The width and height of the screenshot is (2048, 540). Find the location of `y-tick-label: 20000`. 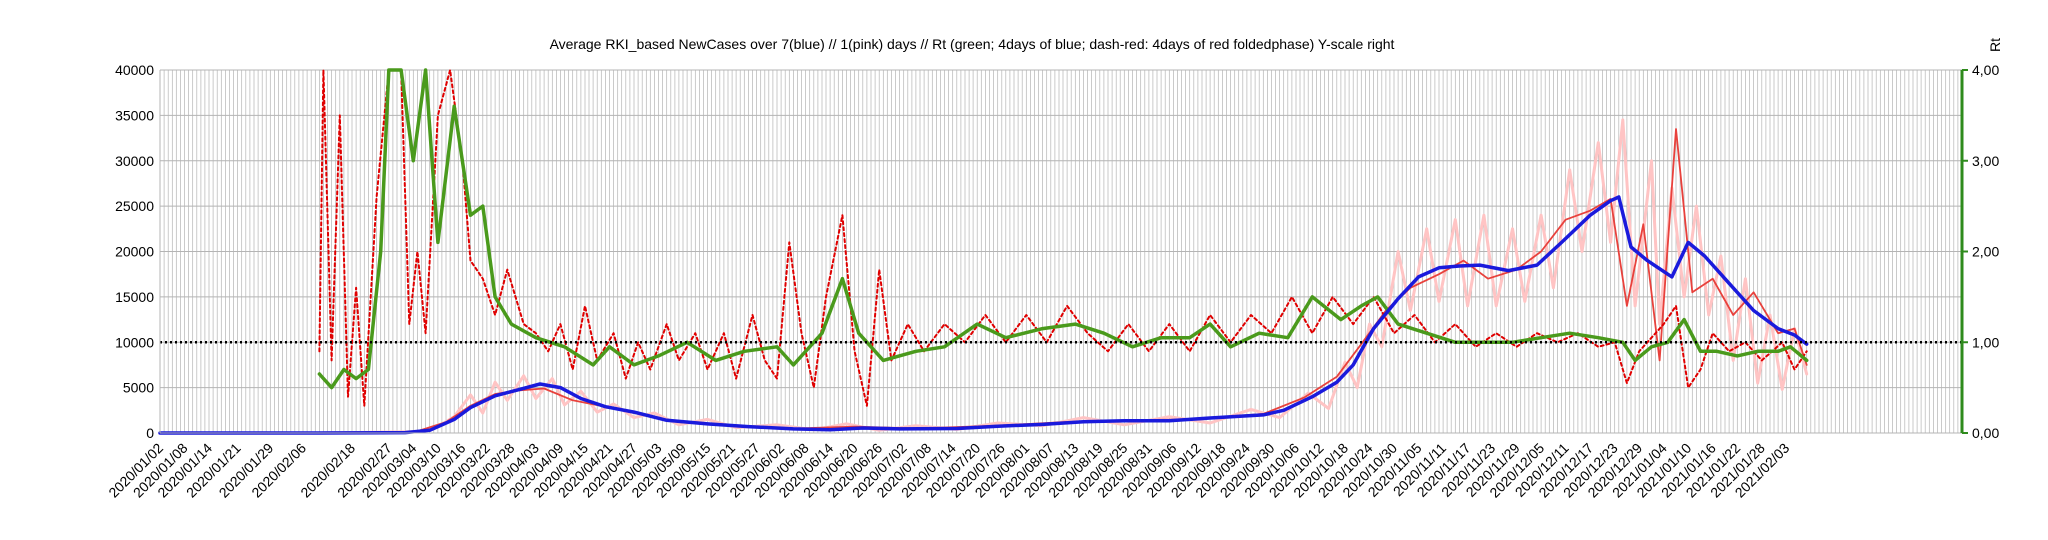

y-tick-label: 20000 is located at coordinates (134, 252).